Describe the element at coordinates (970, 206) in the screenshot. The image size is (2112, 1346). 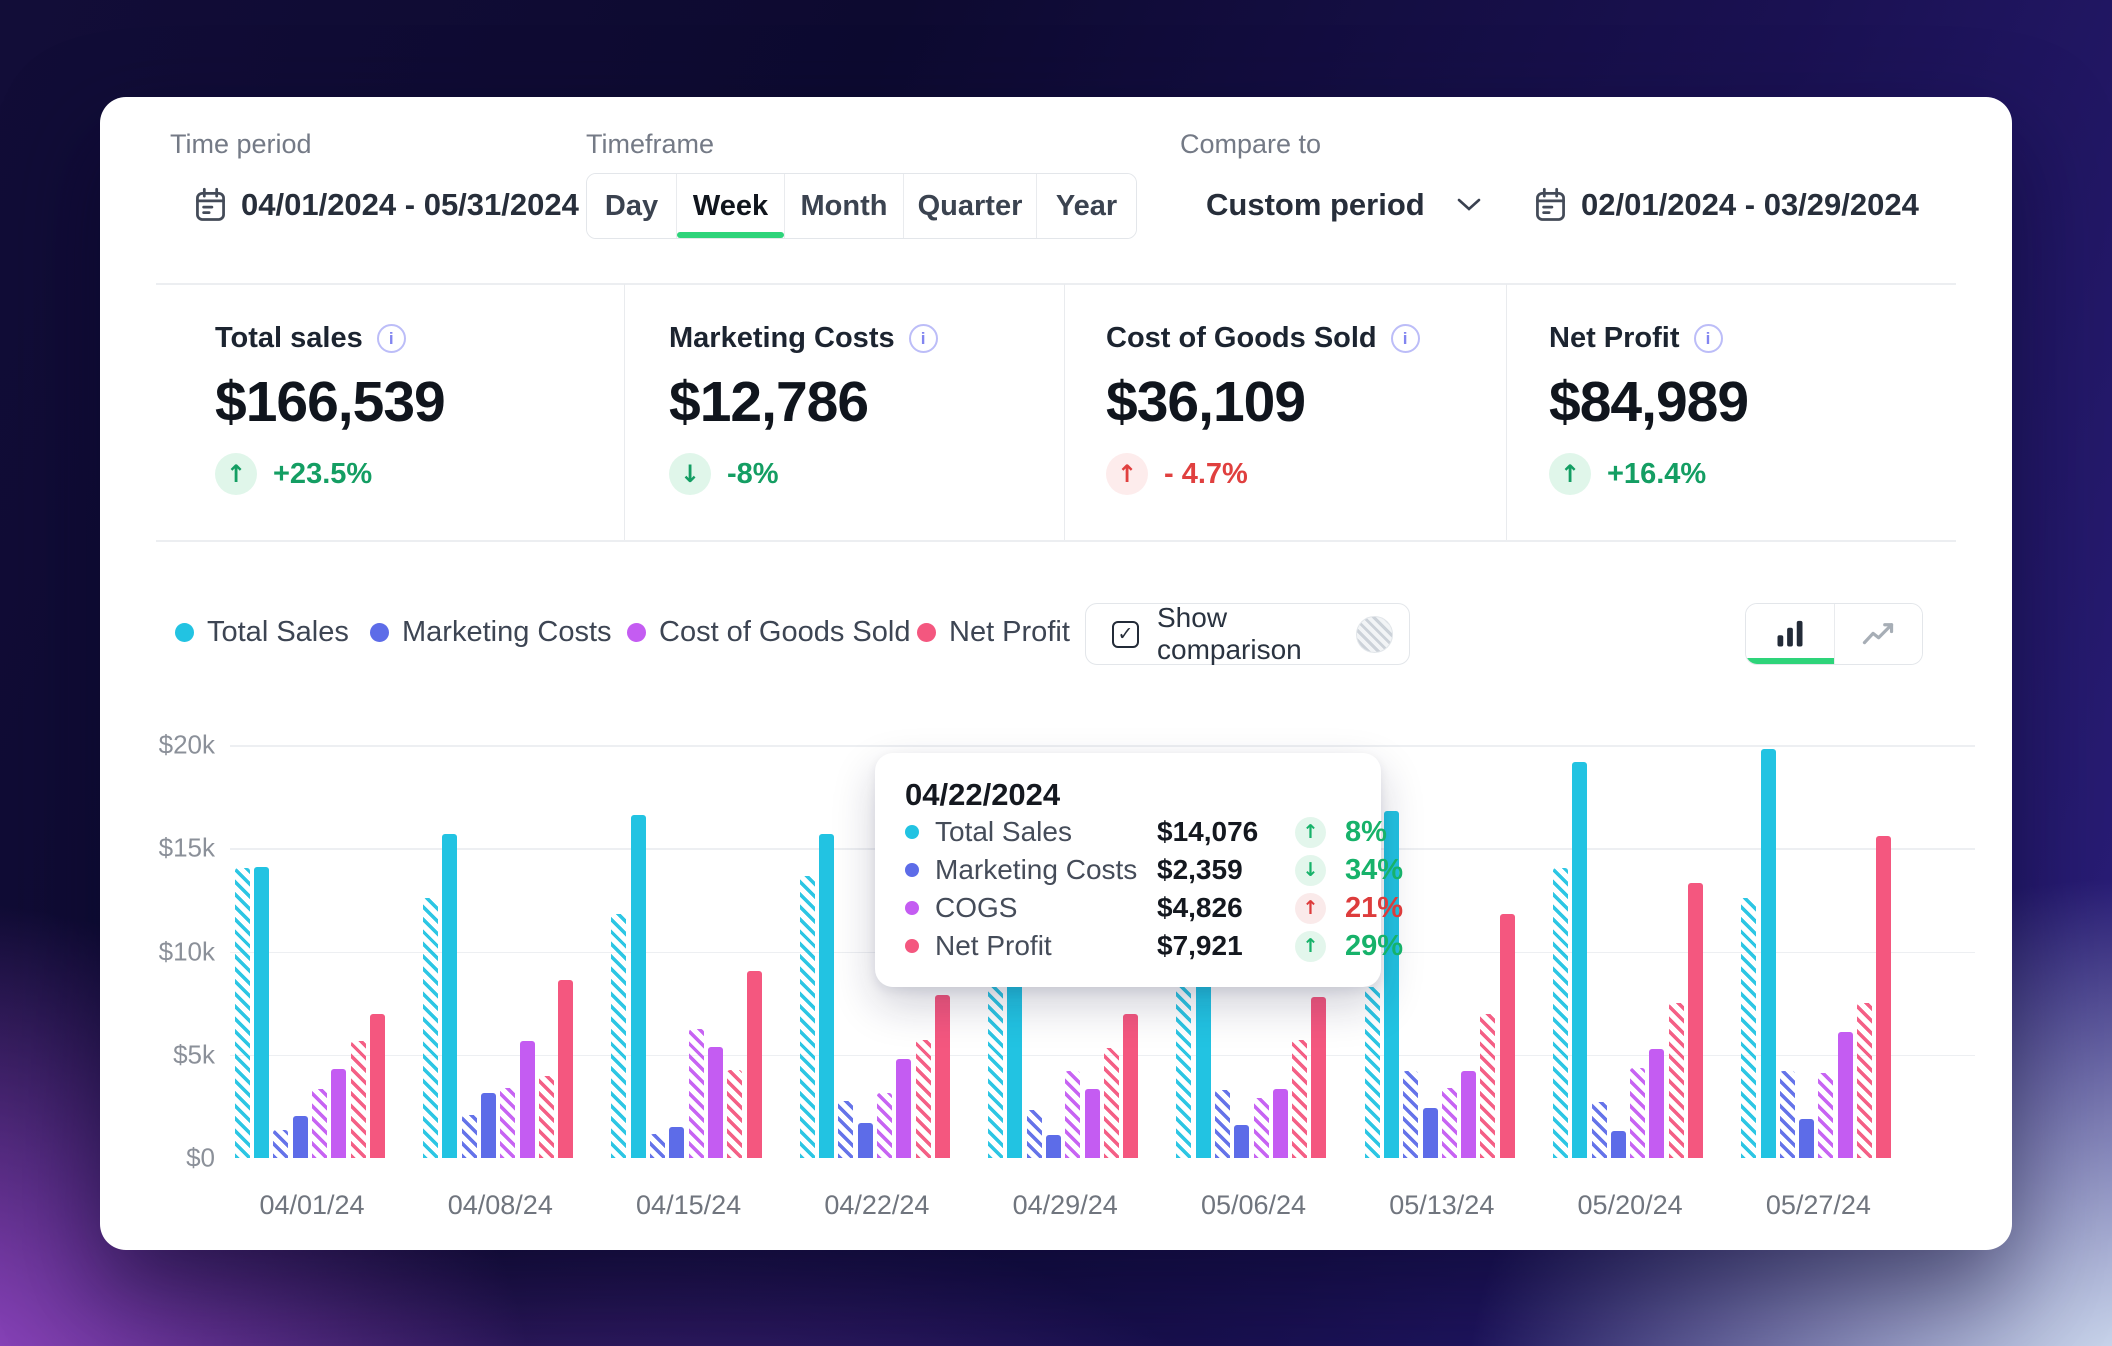
I see `tab-quarter: Quarter` at that location.